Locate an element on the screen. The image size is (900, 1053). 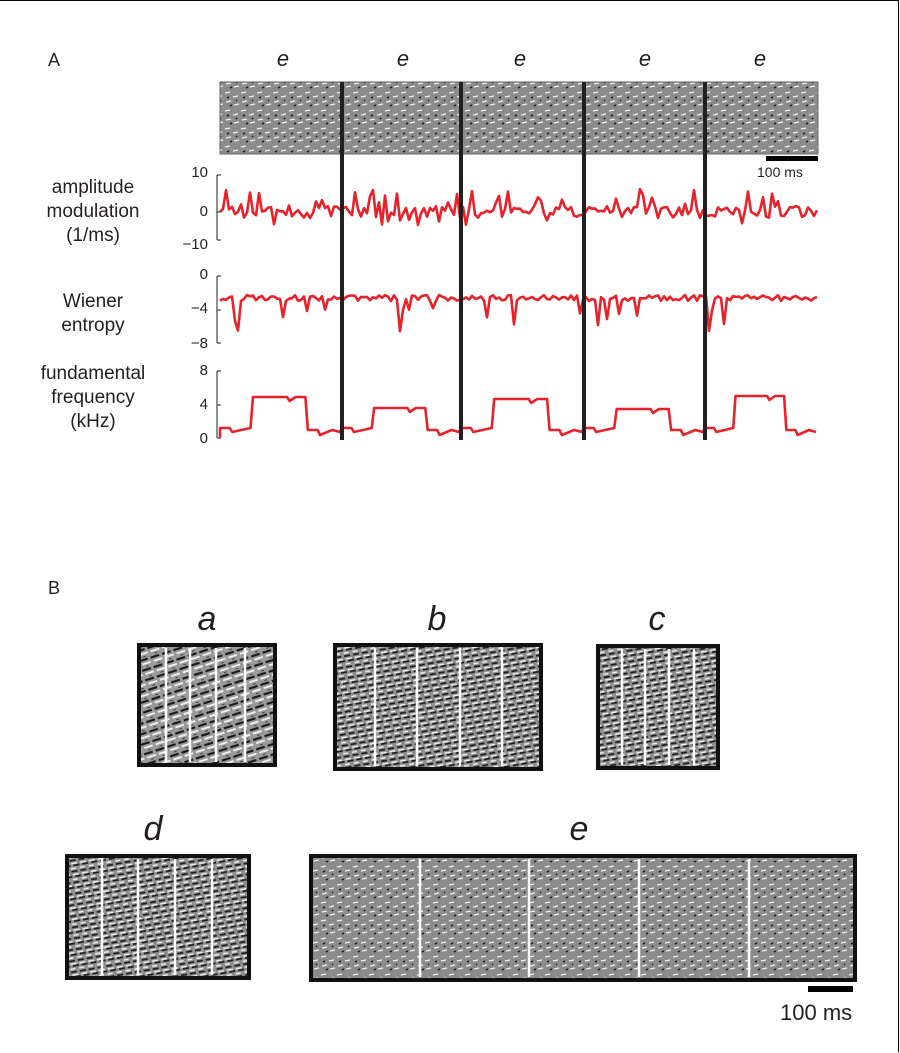
syllable-label-2: e is located at coordinates (403, 58).